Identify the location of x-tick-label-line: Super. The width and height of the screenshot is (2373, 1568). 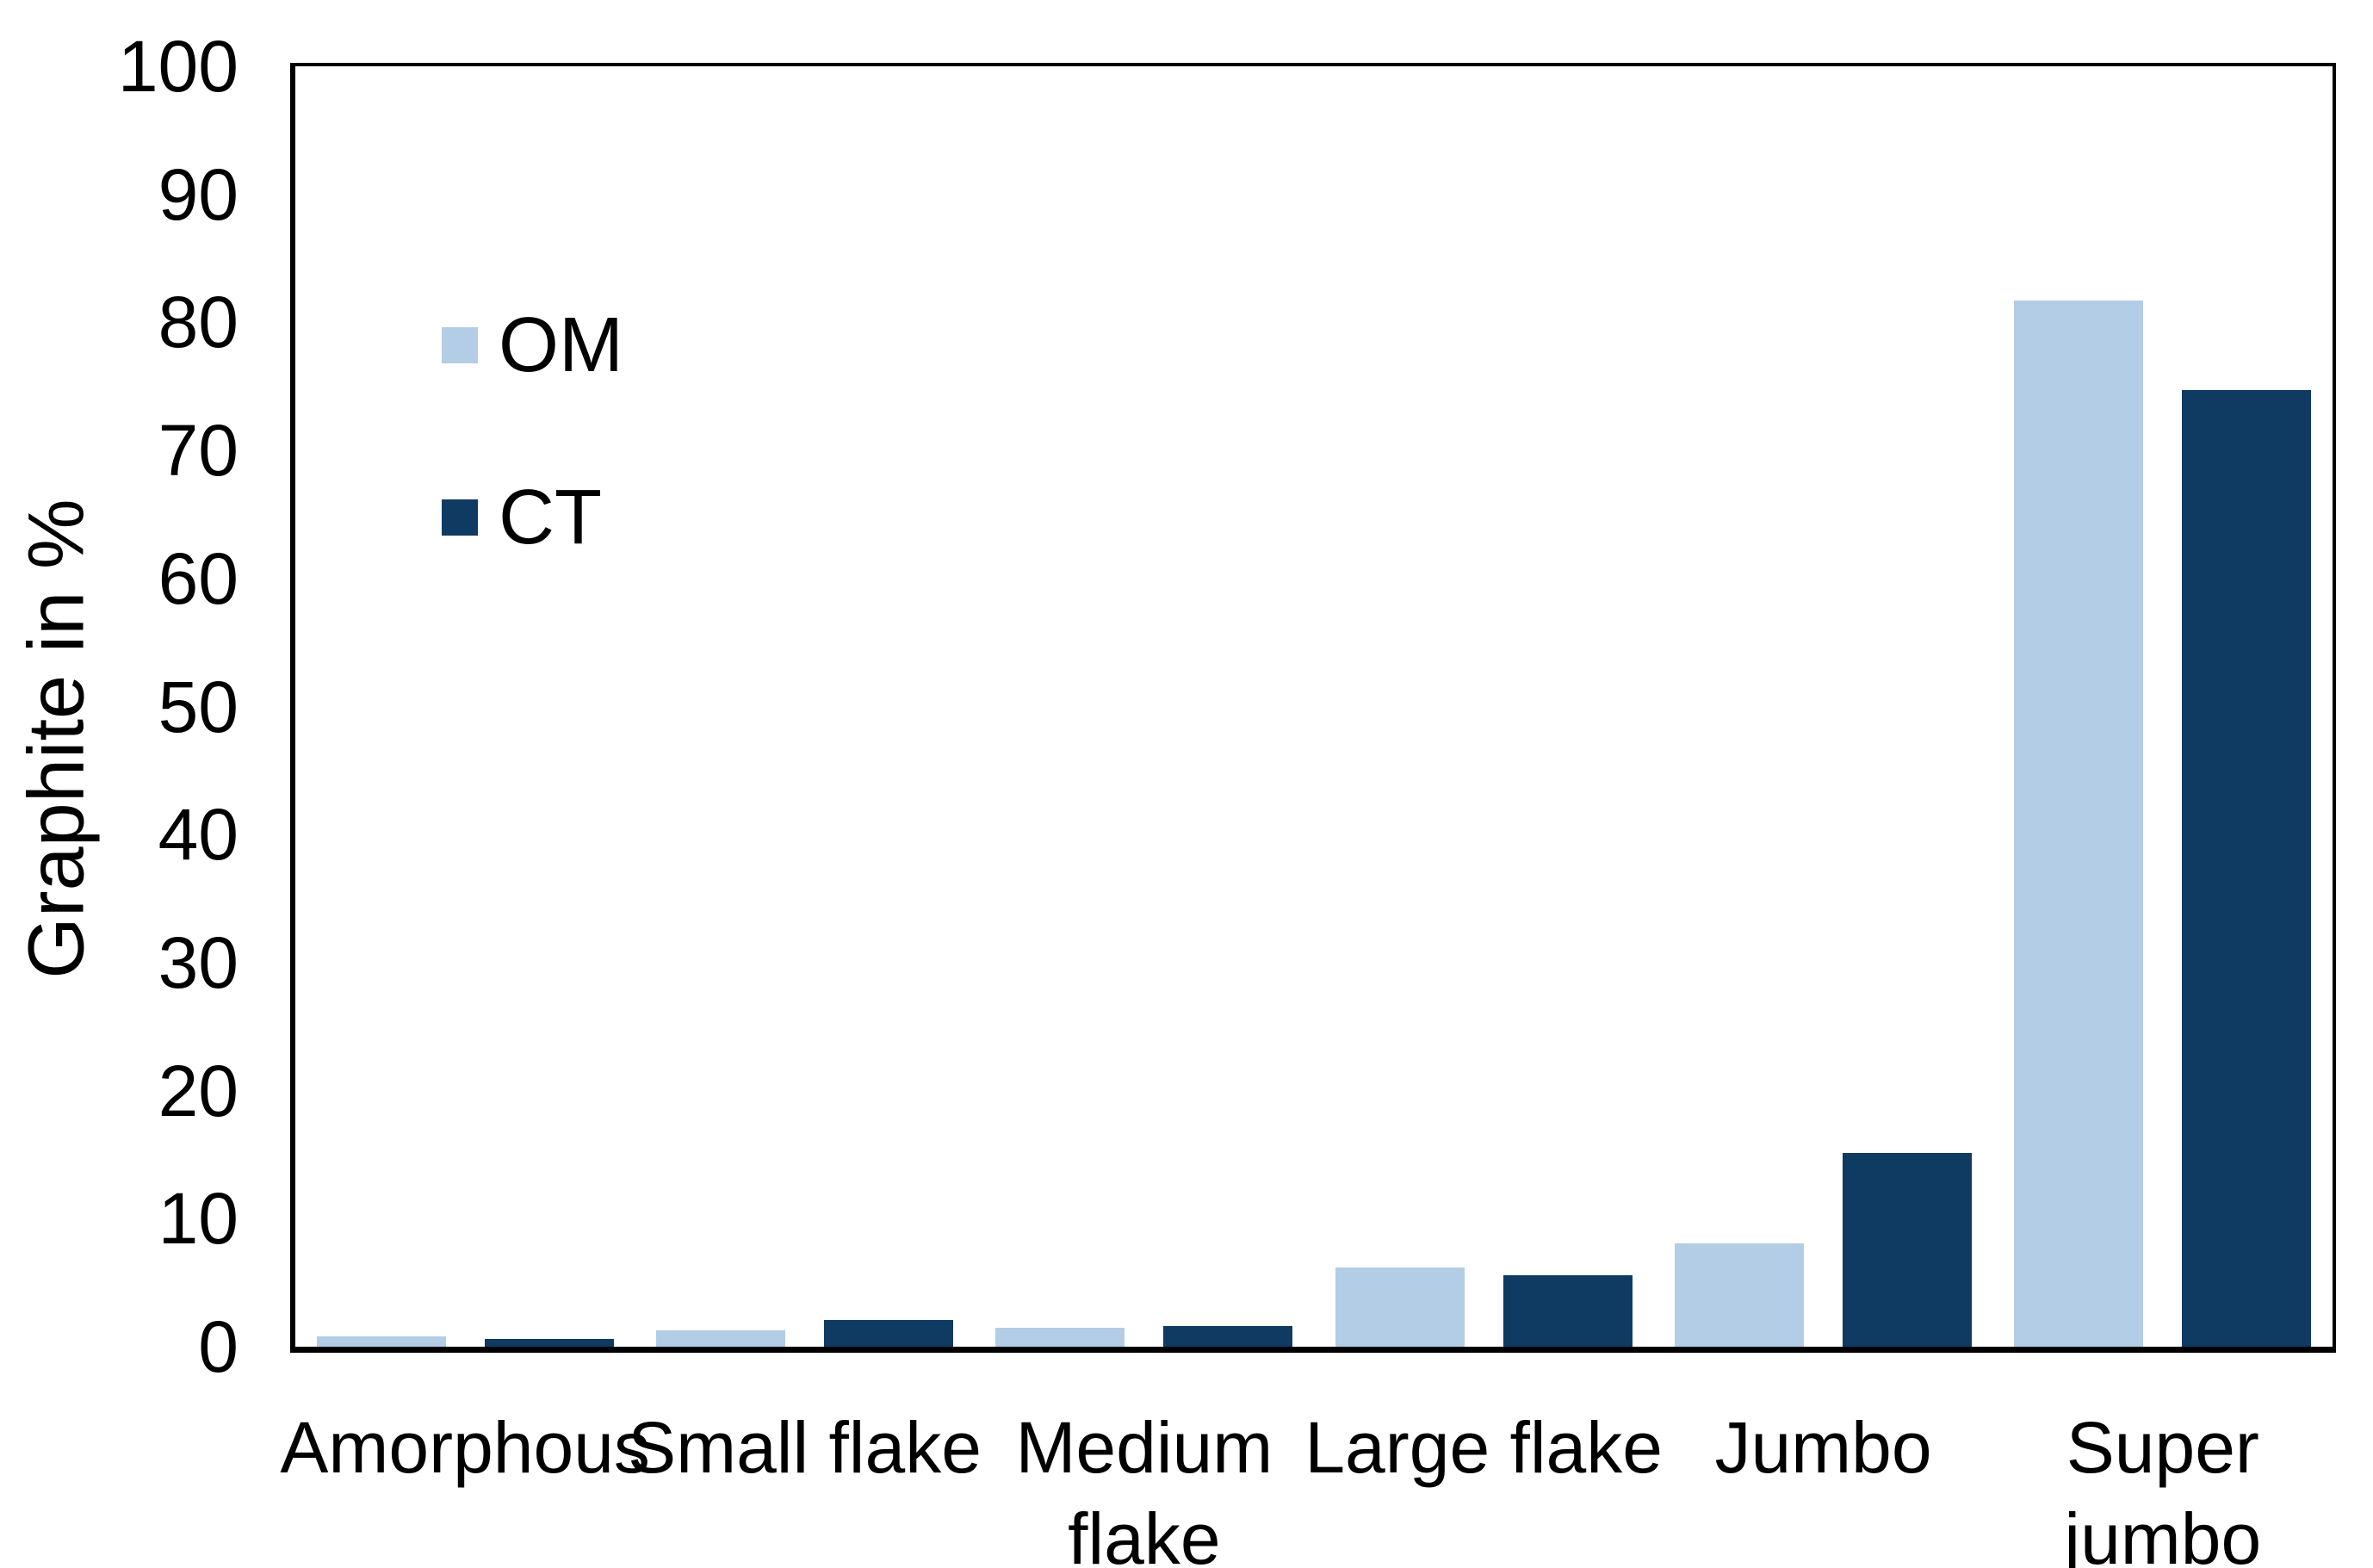
(2163, 1447).